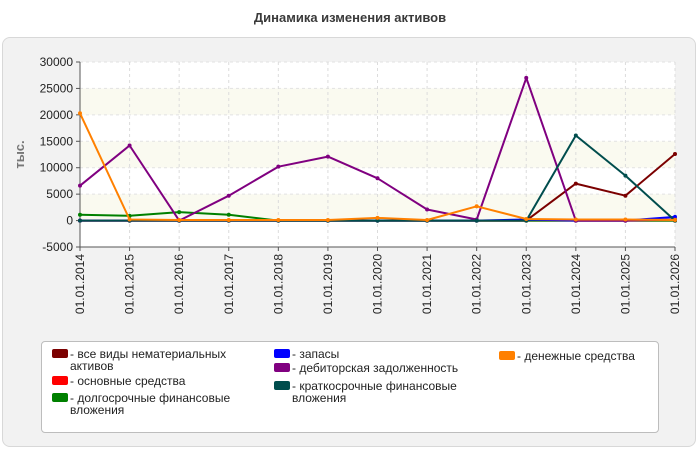  What do you see at coordinates (57, 168) in the screenshot?
I see `y-tick-label: 10000` at bounding box center [57, 168].